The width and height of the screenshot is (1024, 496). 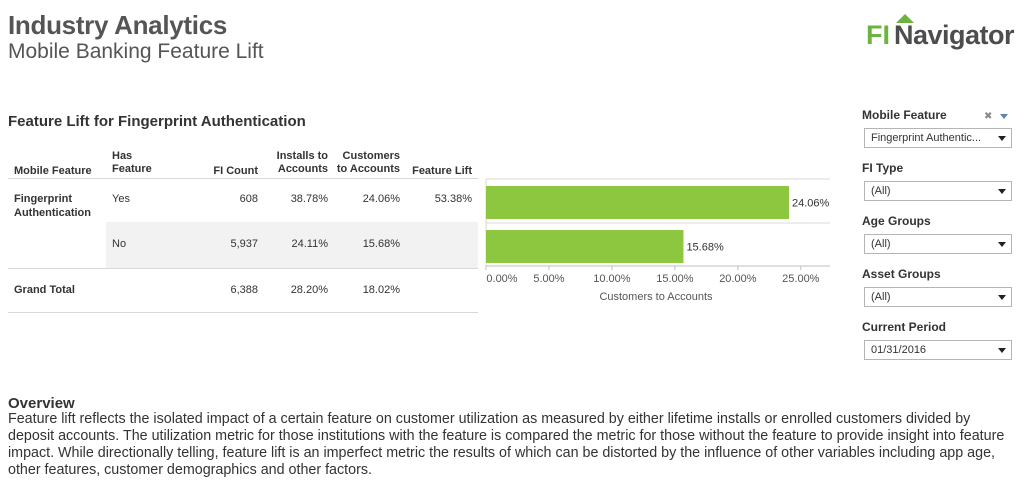 What do you see at coordinates (878, 35) in the screenshot?
I see `logo-fi-text: FI` at bounding box center [878, 35].